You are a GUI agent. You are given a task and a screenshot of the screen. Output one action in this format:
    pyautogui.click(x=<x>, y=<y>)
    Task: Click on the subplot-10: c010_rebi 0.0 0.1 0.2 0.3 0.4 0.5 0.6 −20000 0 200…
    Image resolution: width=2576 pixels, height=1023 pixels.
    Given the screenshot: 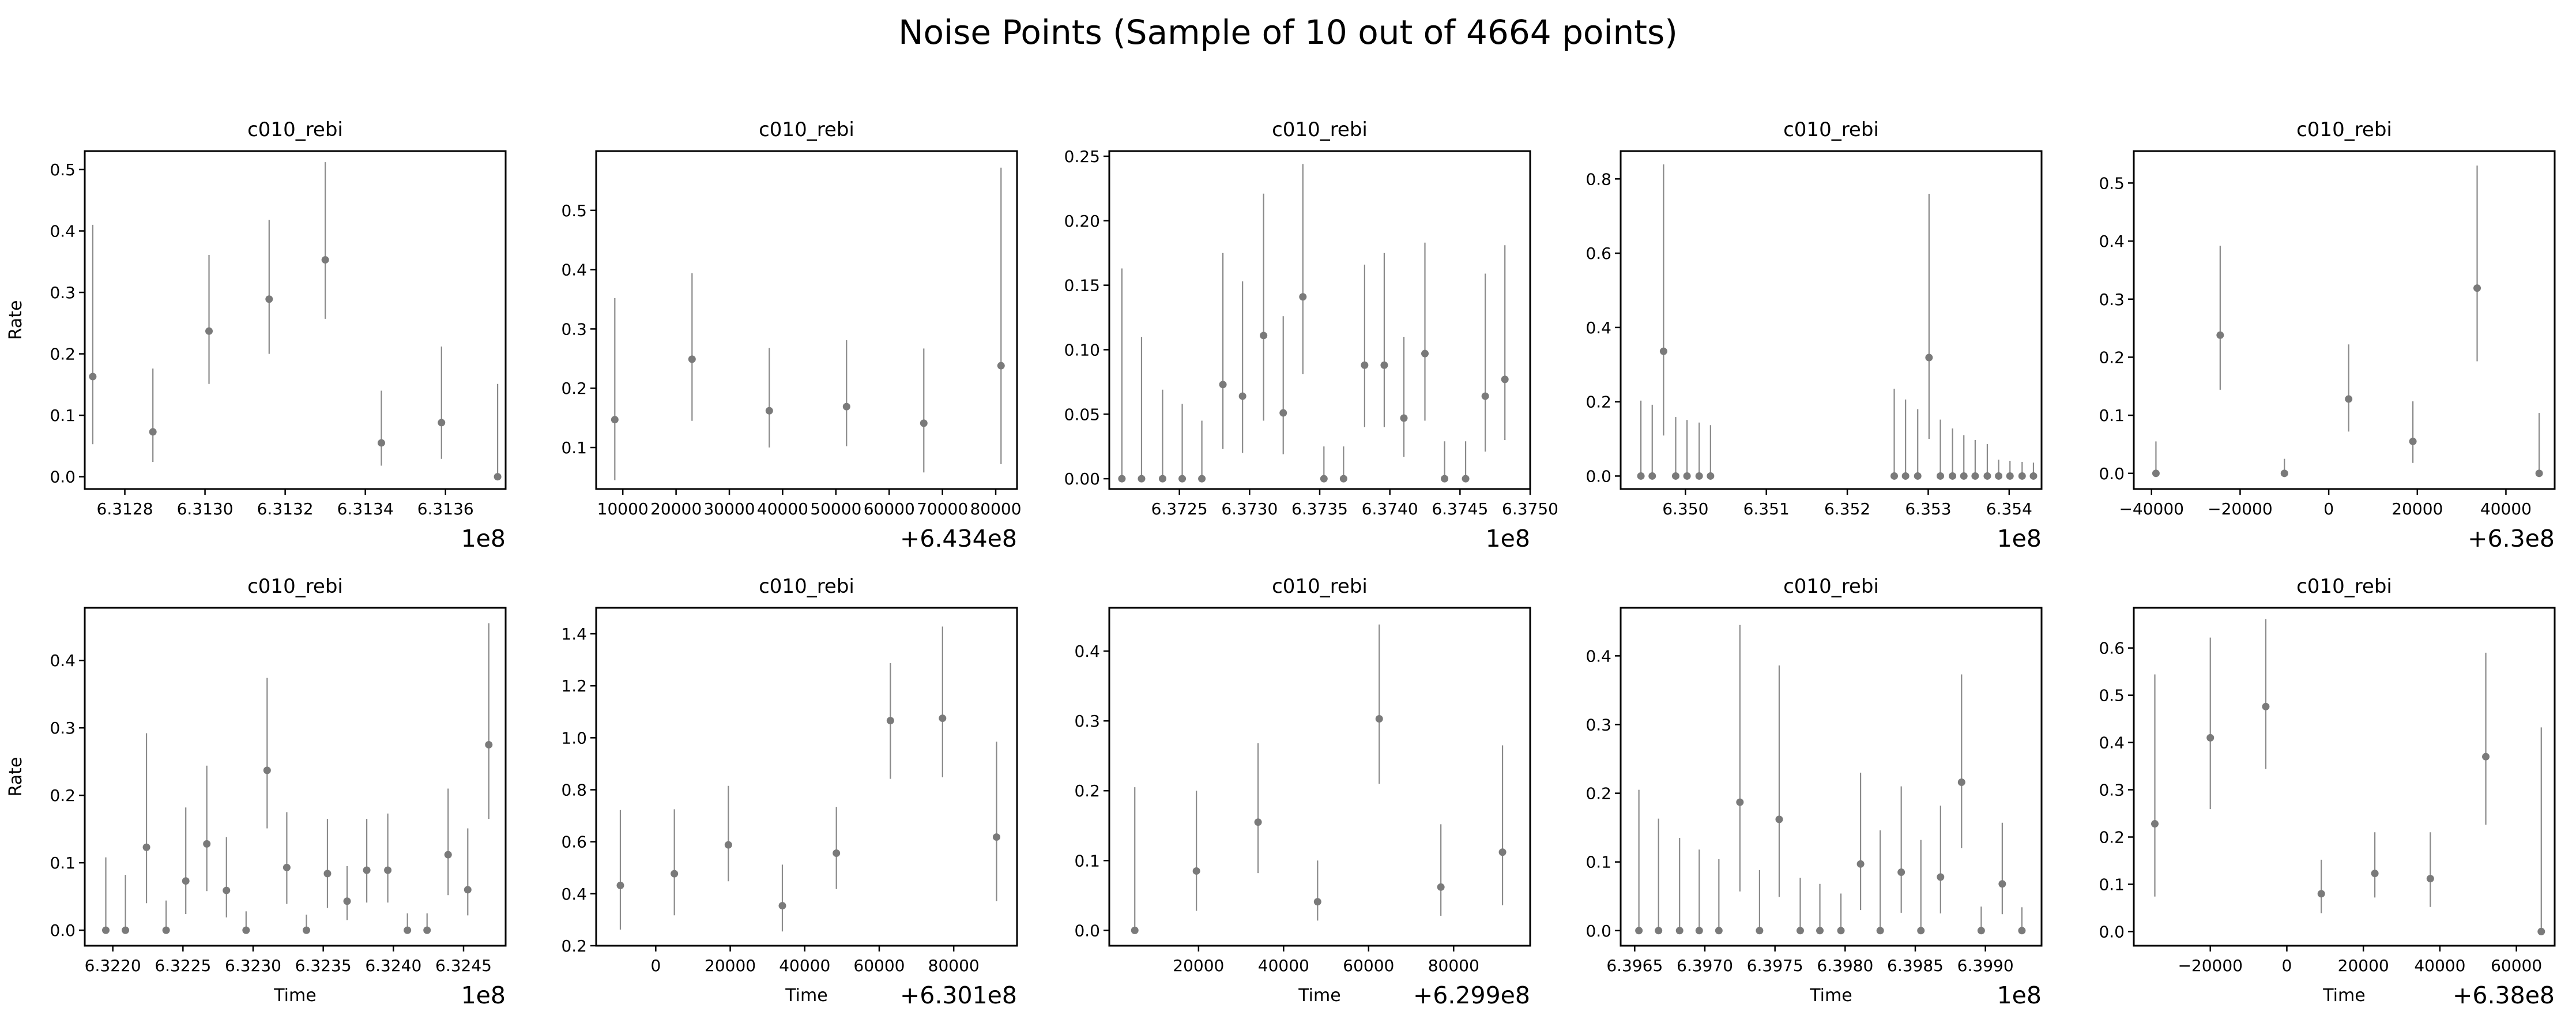 What is the action you would take?
    pyautogui.click(x=2327, y=792)
    